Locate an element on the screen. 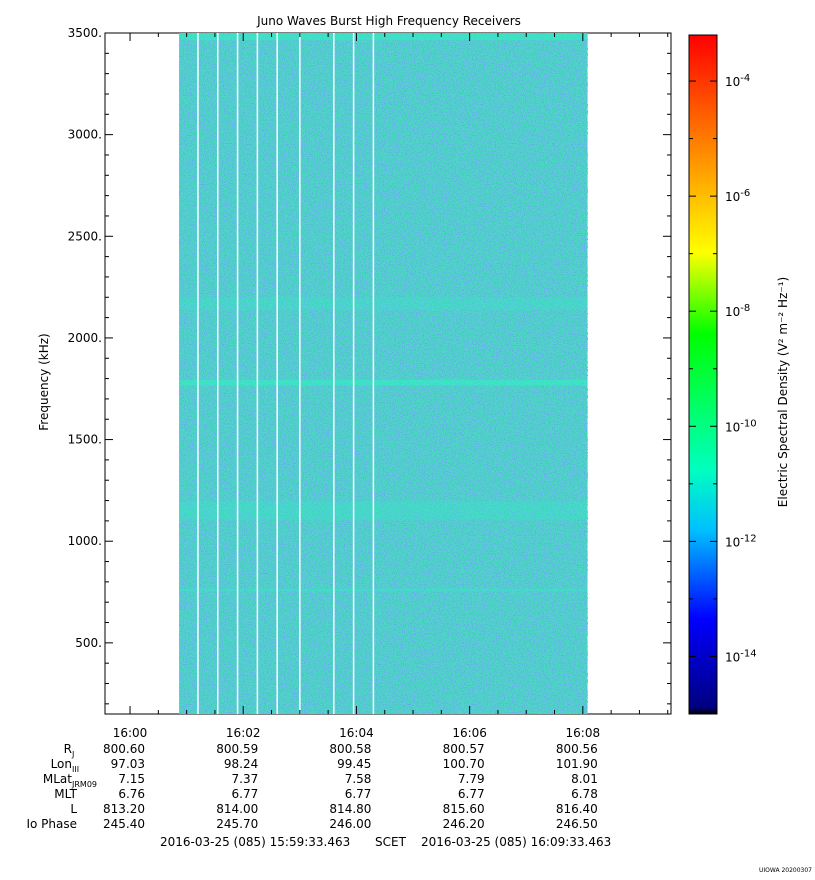 The height and width of the screenshot is (880, 815). colorbar-tick-label: 10⁻⁴ is located at coordinates (737, 81).